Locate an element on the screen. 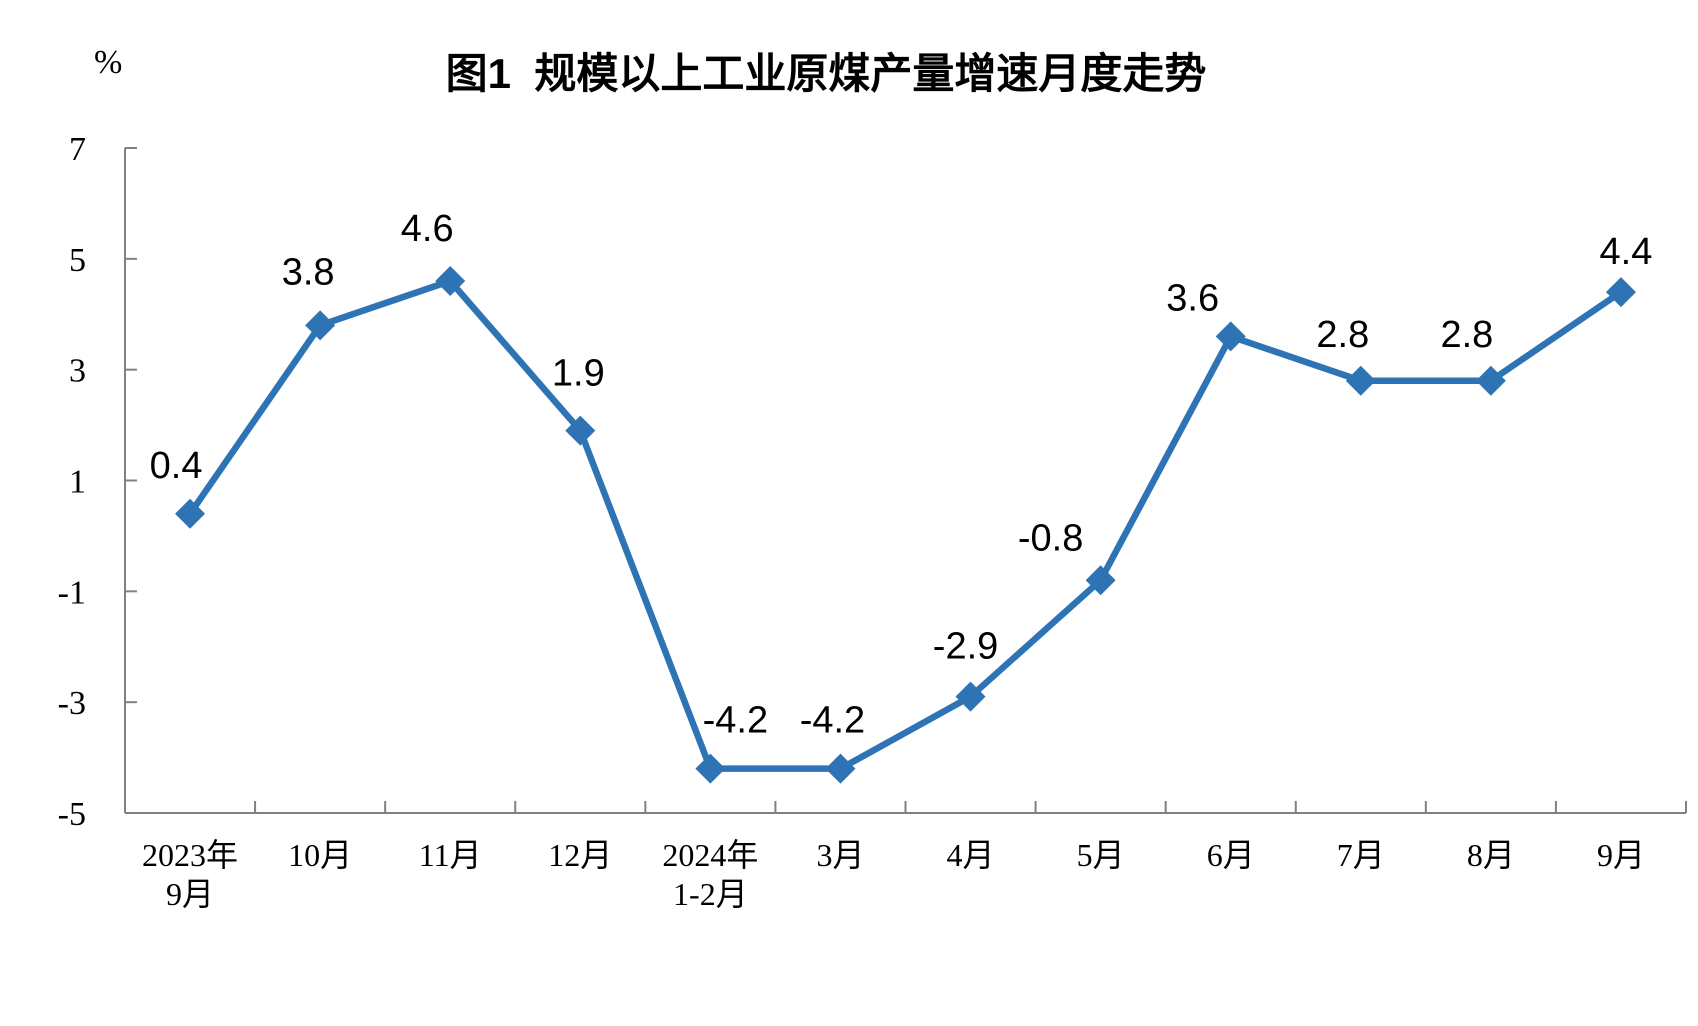  x-axis-label: 2023年 9月 is located at coordinates (190, 874).